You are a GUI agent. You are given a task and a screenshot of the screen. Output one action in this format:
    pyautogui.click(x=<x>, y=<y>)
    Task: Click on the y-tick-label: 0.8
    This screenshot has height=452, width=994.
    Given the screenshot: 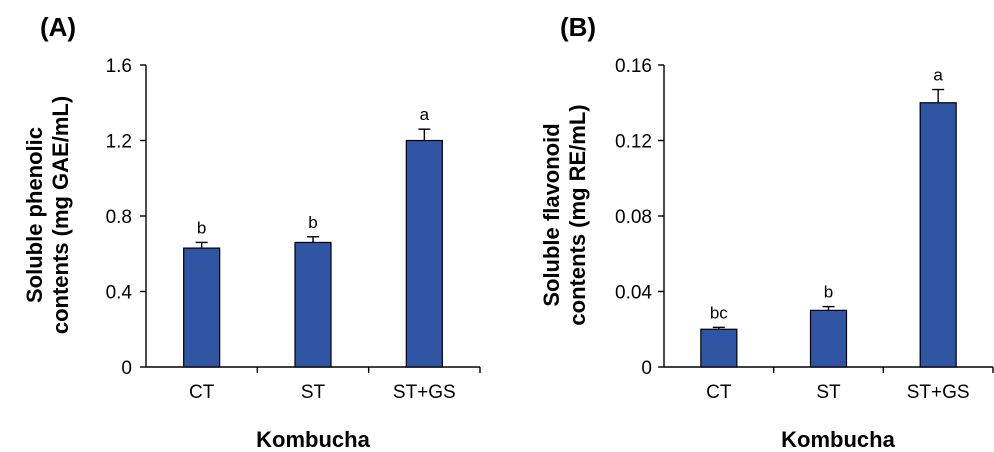 What is the action you would take?
    pyautogui.click(x=119, y=217)
    